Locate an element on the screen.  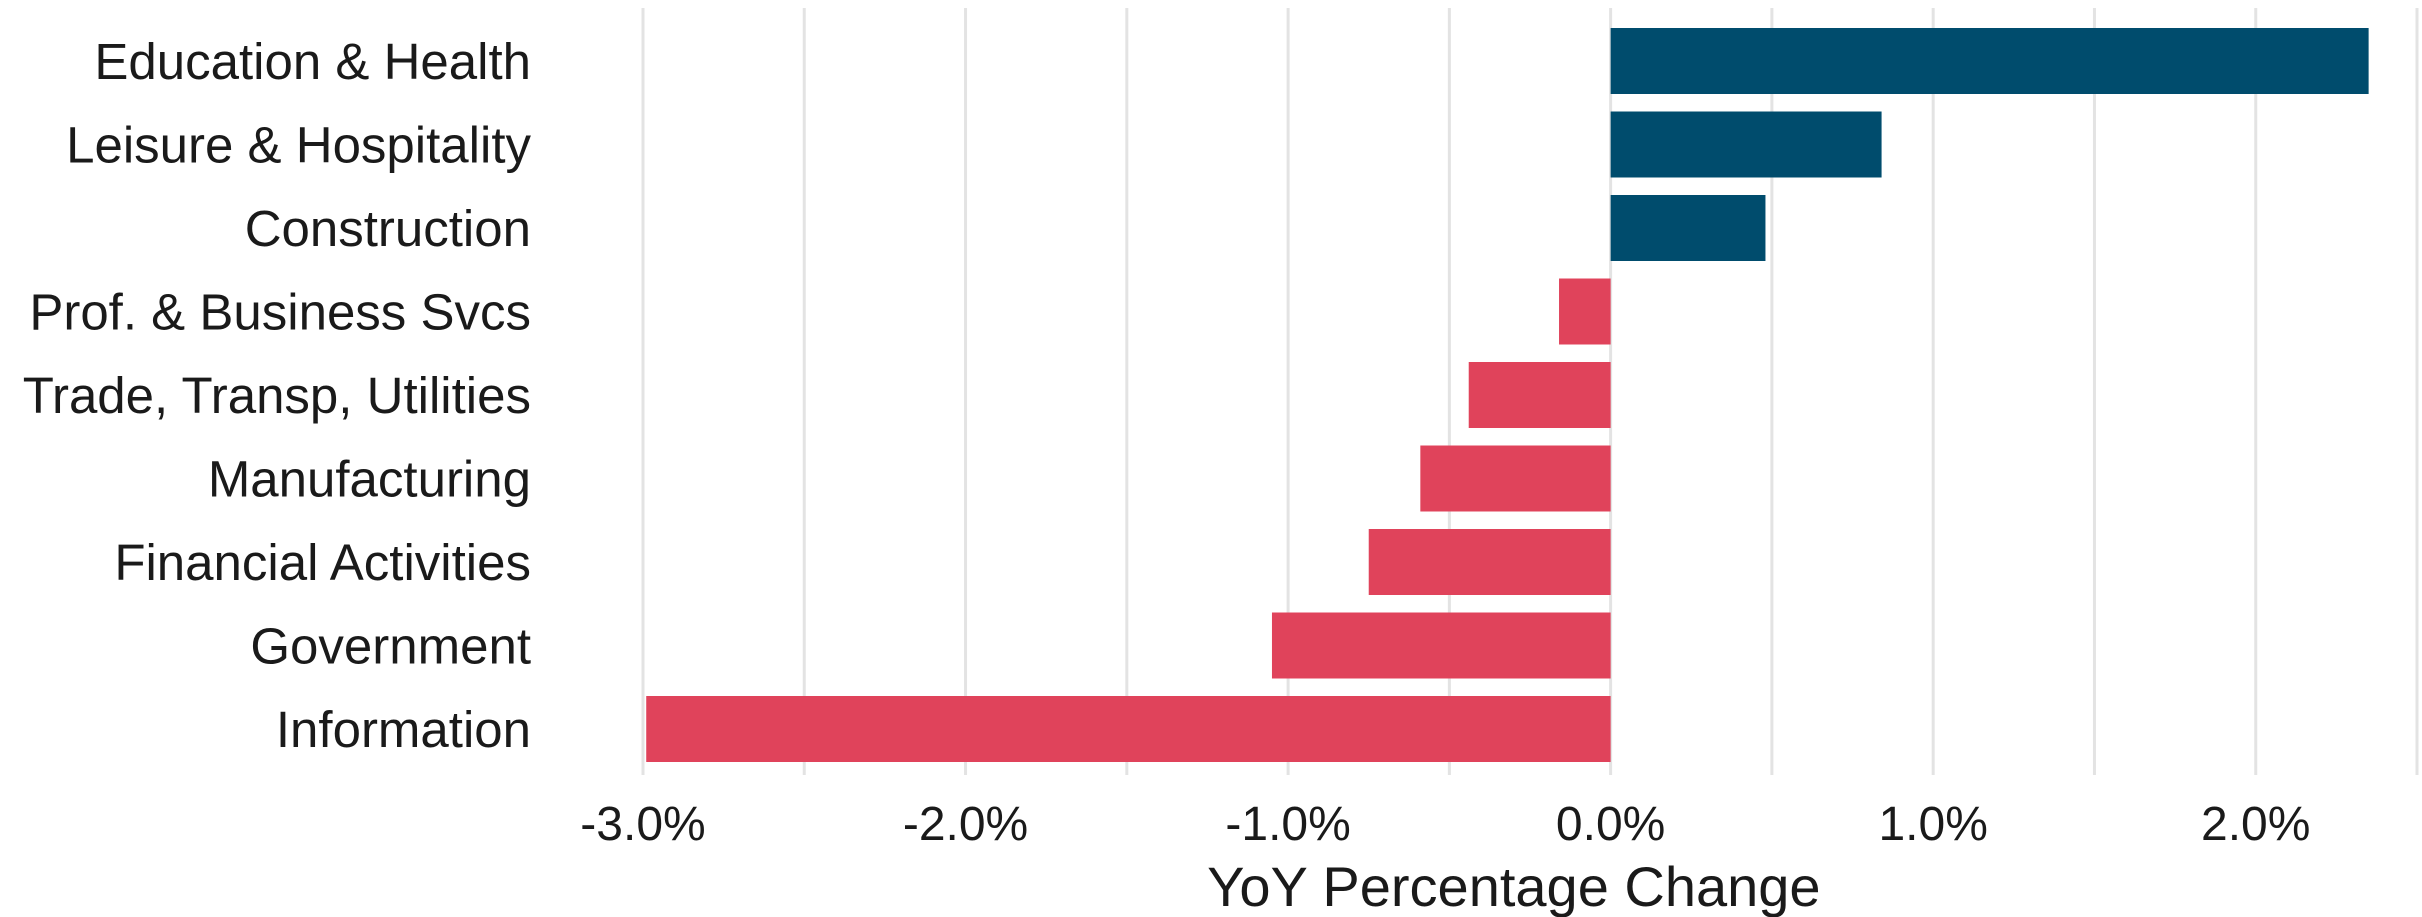
category-label: Construction is located at coordinates (388, 228).